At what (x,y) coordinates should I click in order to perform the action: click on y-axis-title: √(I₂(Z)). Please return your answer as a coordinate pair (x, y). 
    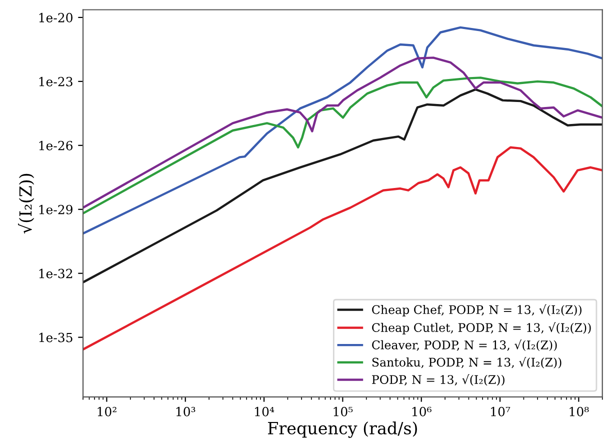
    Looking at the image, I should click on (26, 204).